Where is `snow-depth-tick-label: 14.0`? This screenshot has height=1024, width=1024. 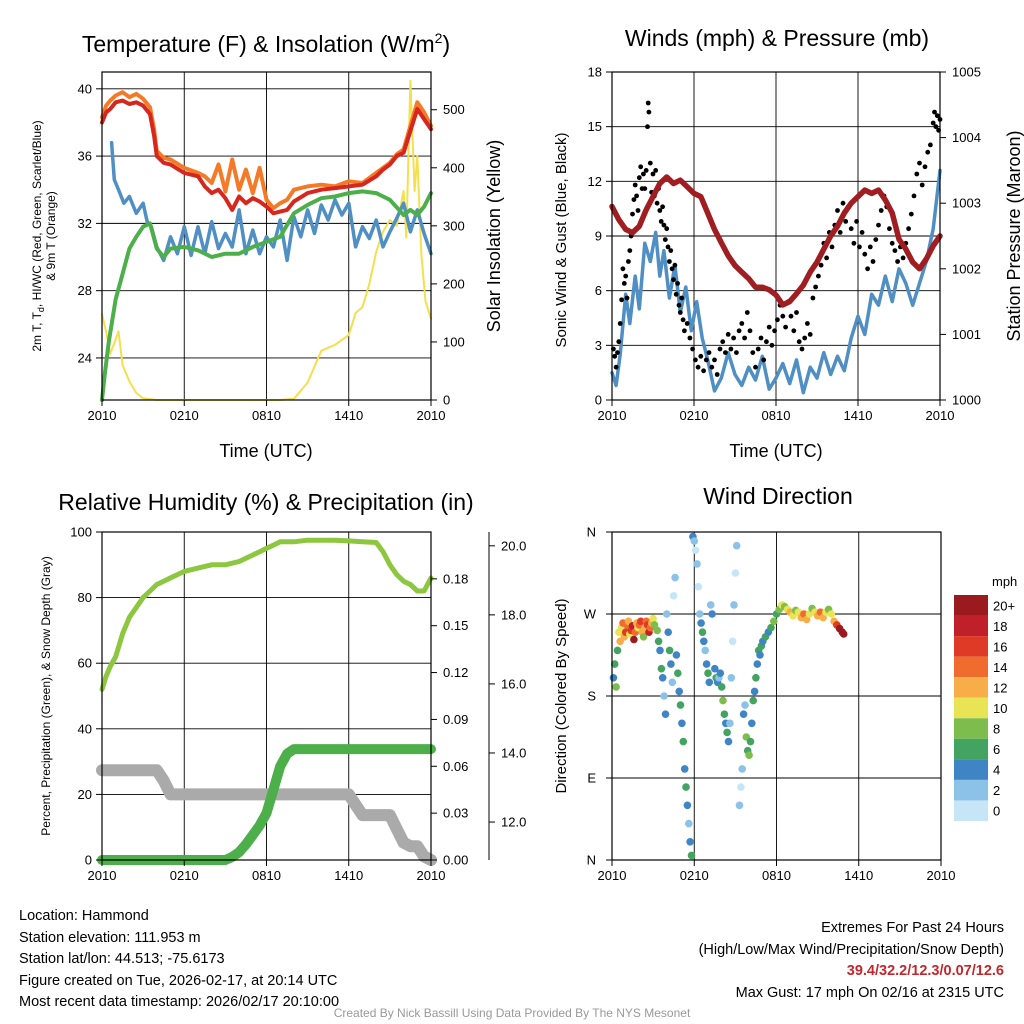
snow-depth-tick-label: 14.0 is located at coordinates (513, 752).